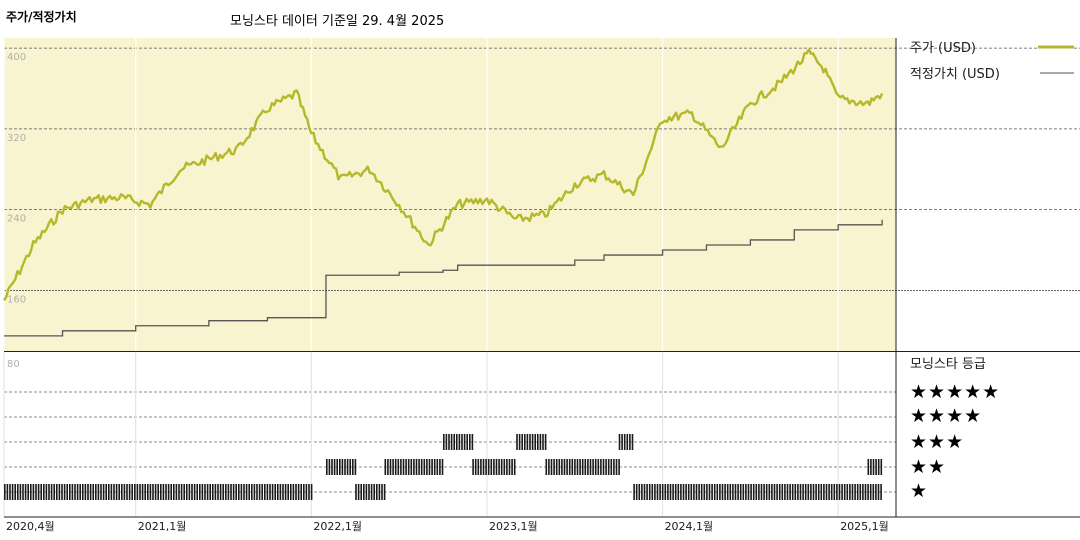 This screenshot has width=1080, height=540. Describe the element at coordinates (30, 526) in the screenshot. I see `x-tick-label: 2020,4월` at that location.